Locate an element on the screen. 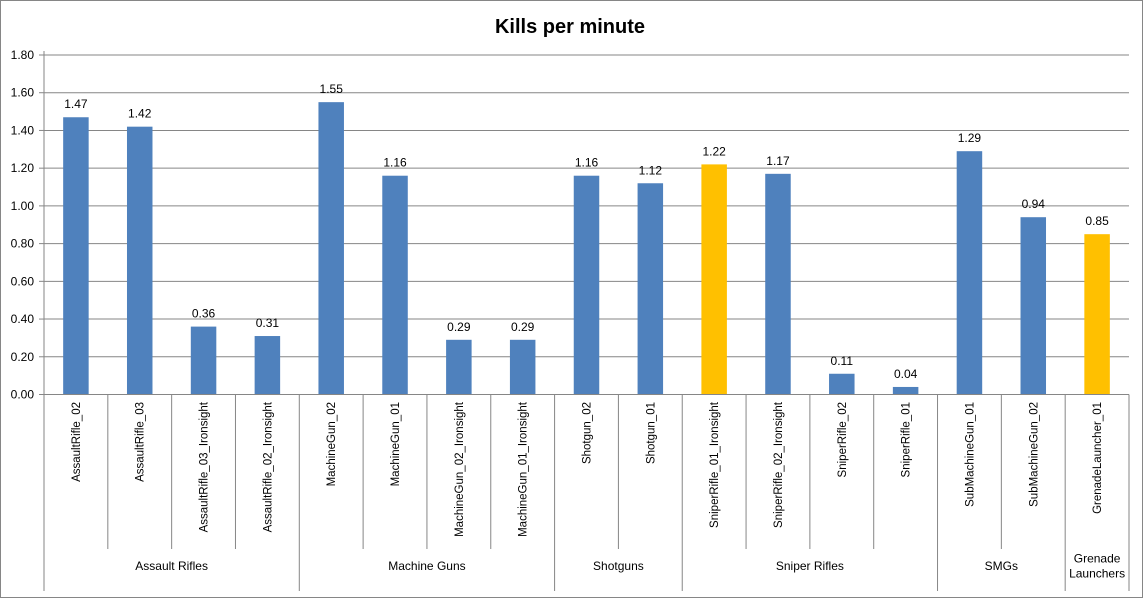 The height and width of the screenshot is (603, 1143). data-label: 1.55 is located at coordinates (332, 89).